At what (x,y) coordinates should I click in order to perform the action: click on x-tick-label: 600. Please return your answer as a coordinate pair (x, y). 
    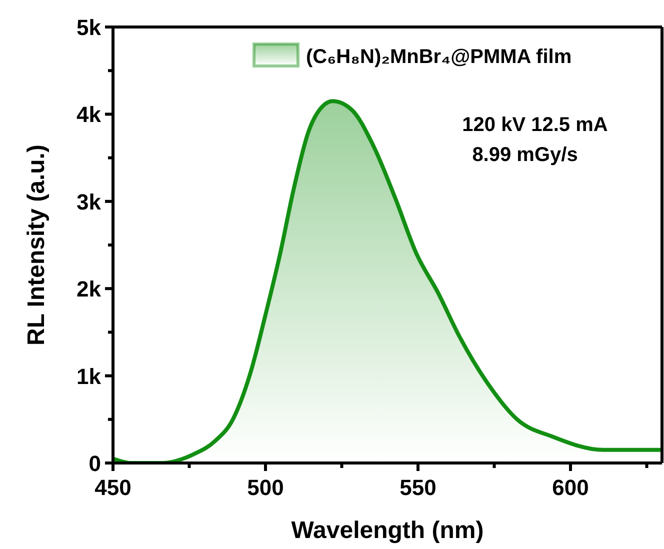
    Looking at the image, I should click on (570, 487).